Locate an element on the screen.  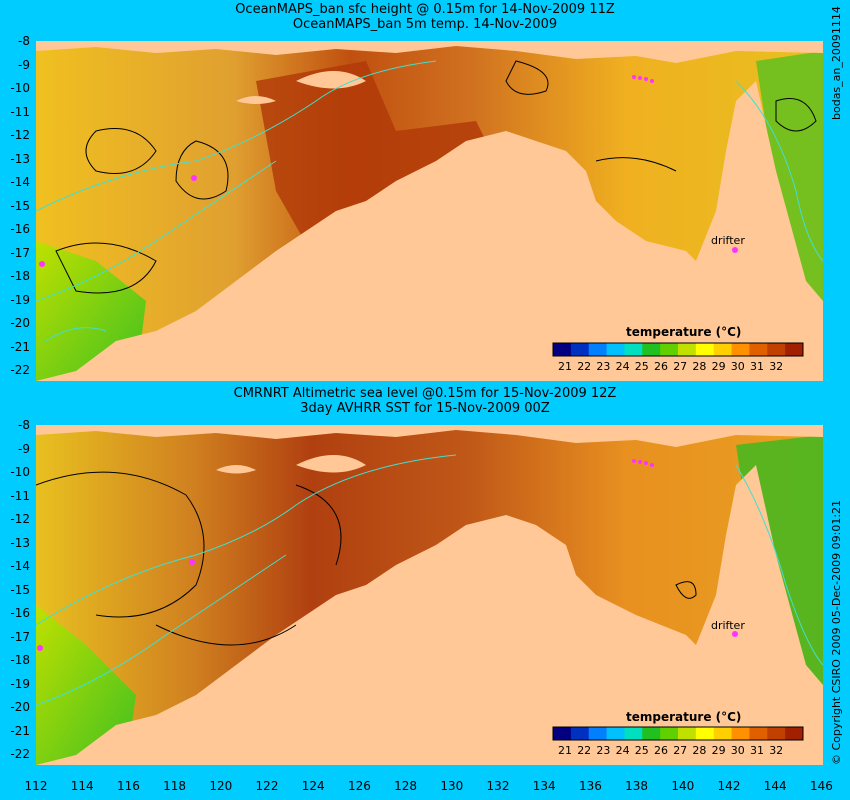
panel2-lat-label: -20 is located at coordinates (20, 707).